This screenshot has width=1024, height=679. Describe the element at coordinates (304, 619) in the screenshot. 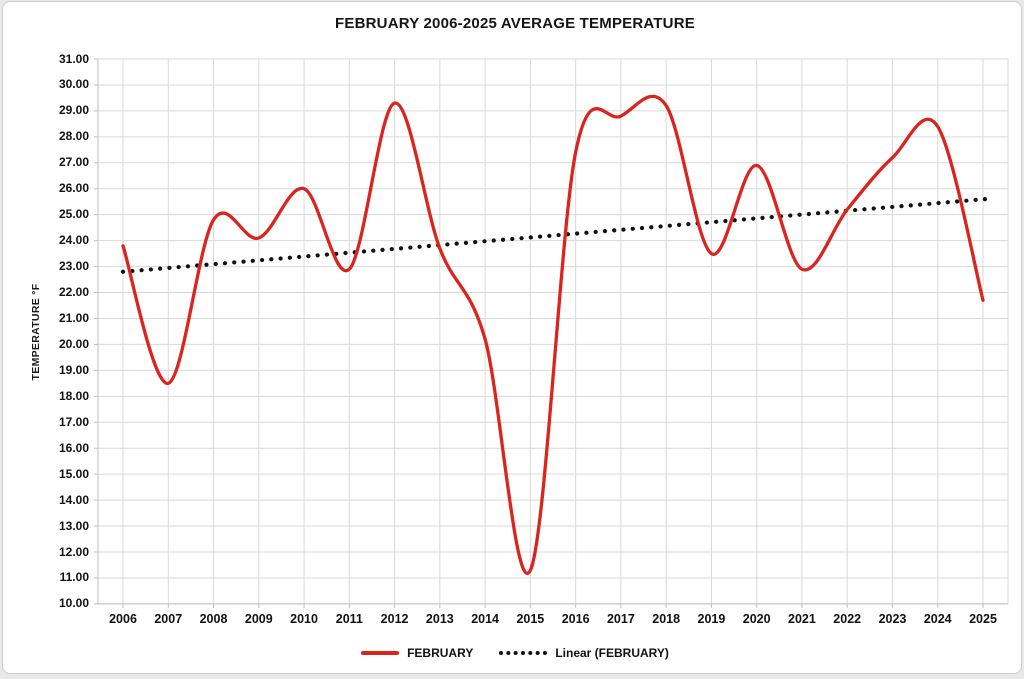

I see `x-tick-label: 2010` at that location.